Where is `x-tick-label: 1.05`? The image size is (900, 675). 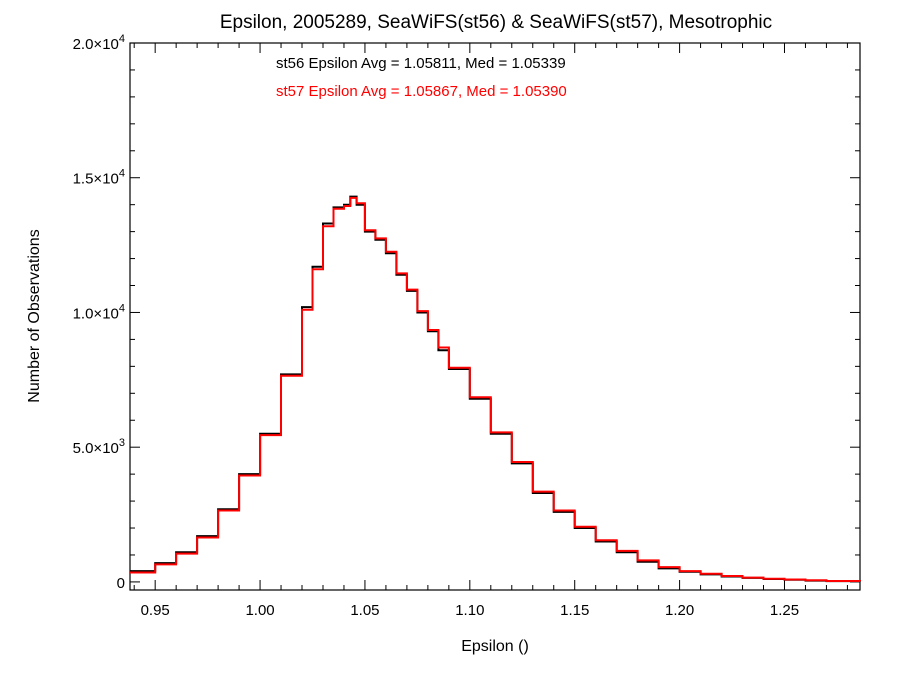
x-tick-label: 1.05 is located at coordinates (364, 610).